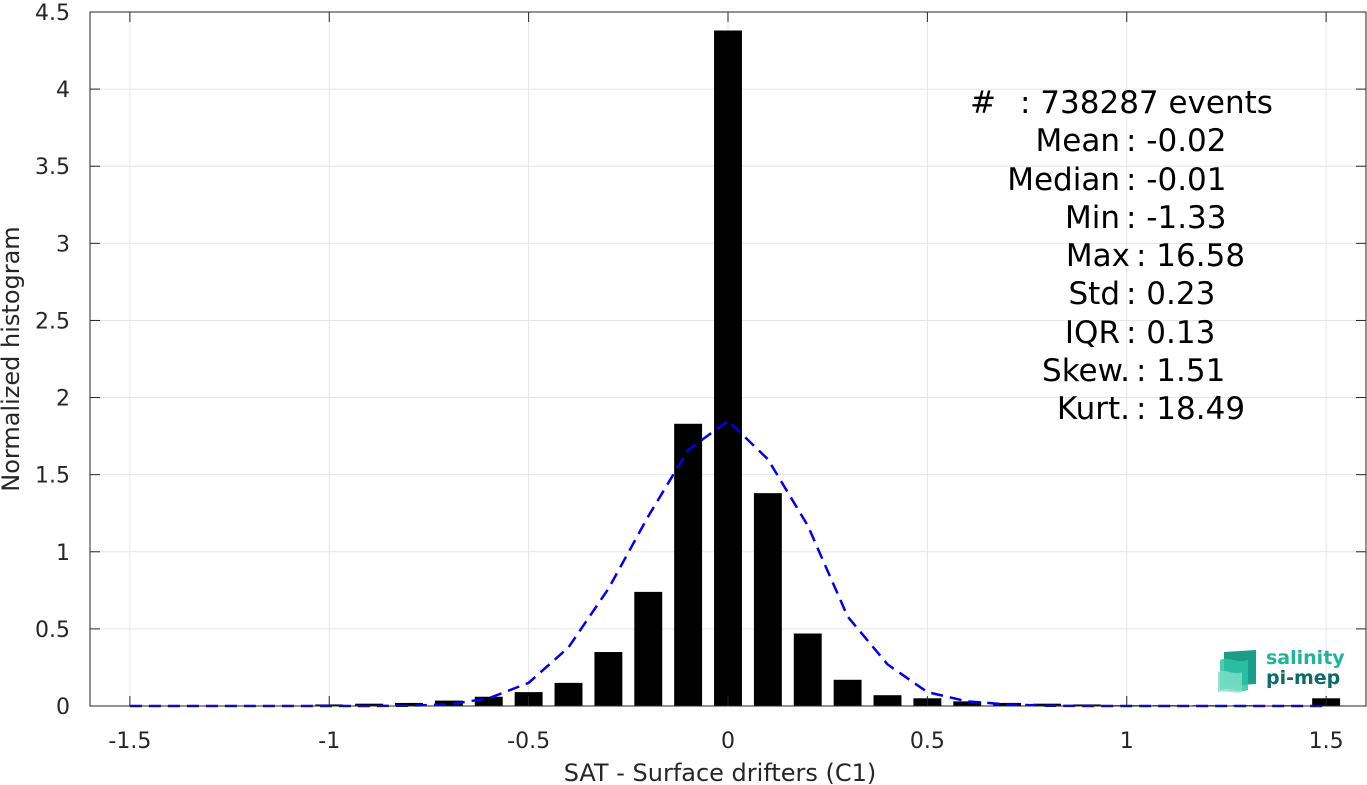 The width and height of the screenshot is (1367, 785). Describe the element at coordinates (52, 13) in the screenshot. I see `y-tick-label: 4.5` at that location.